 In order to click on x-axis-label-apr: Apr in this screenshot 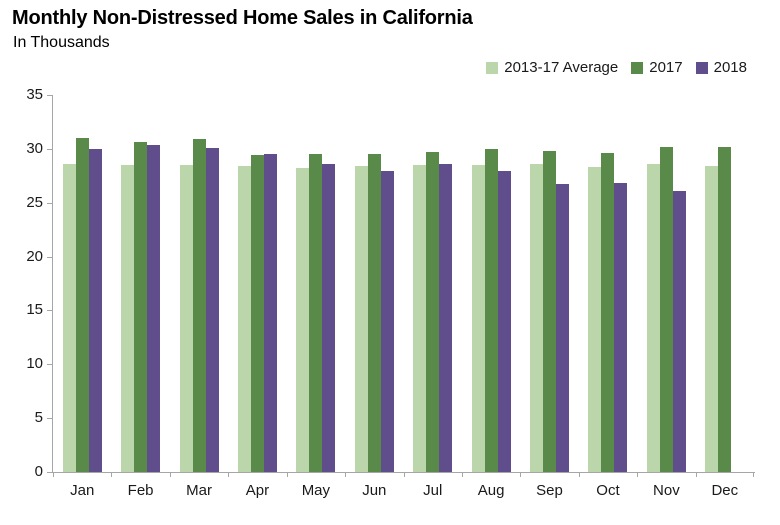, I will do `click(257, 490)`.